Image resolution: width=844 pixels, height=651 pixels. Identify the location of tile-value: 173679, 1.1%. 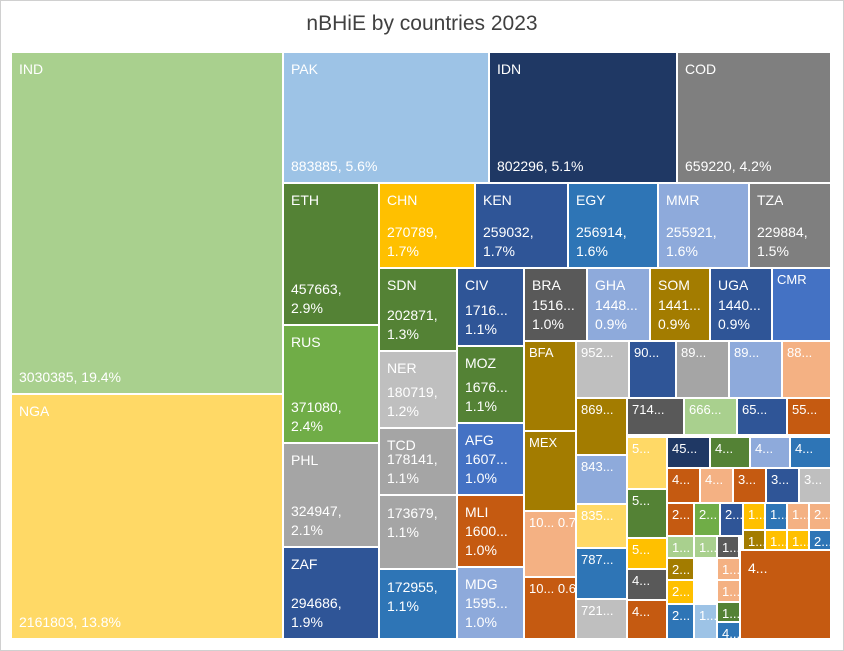
(412, 522).